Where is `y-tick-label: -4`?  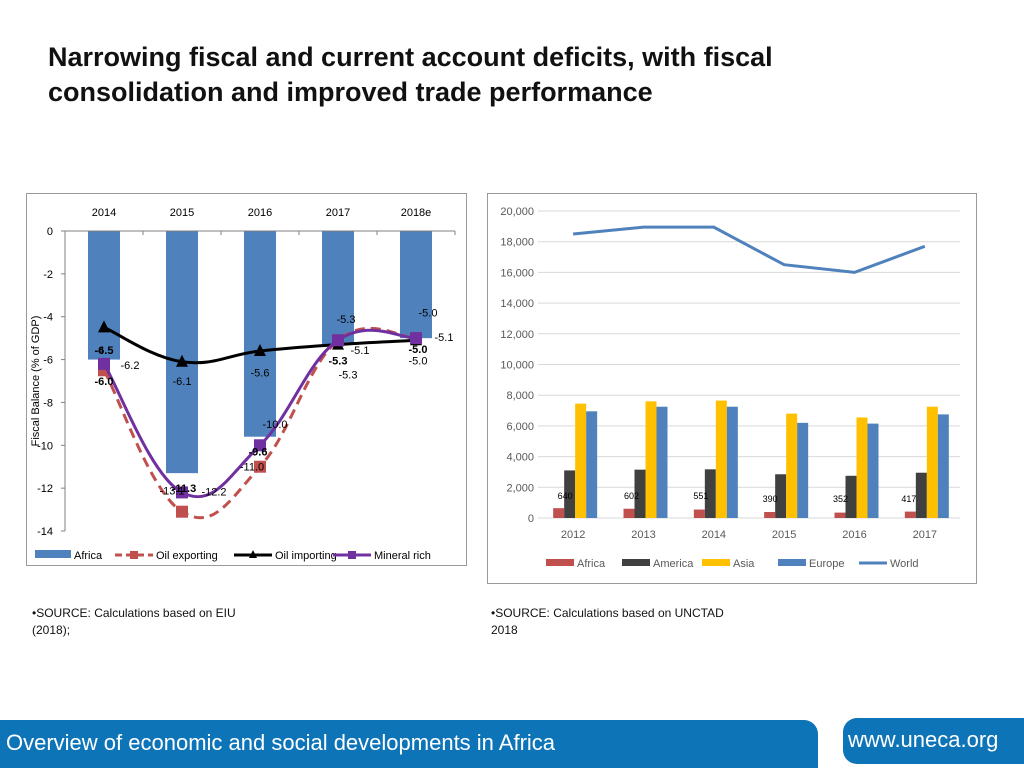 y-tick-label: -4 is located at coordinates (48, 318).